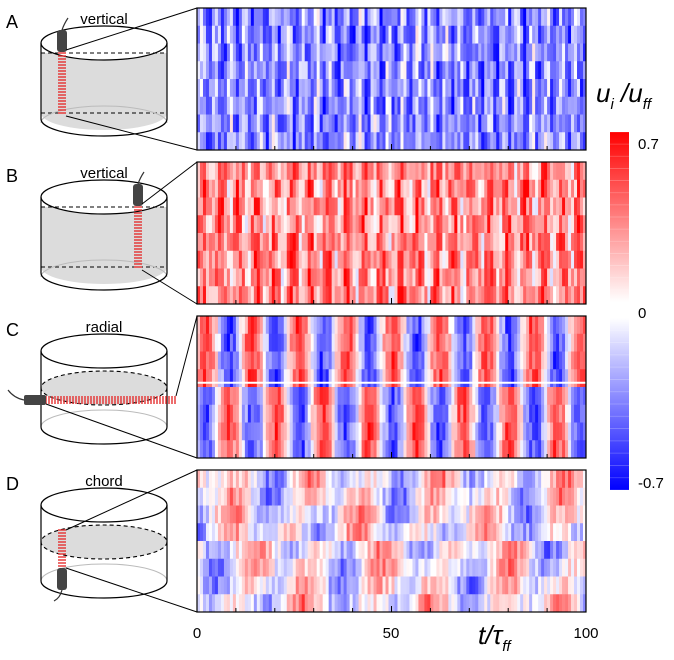  What do you see at coordinates (495, 637) in the screenshot?
I see `x-axis-title: t/τff` at bounding box center [495, 637].